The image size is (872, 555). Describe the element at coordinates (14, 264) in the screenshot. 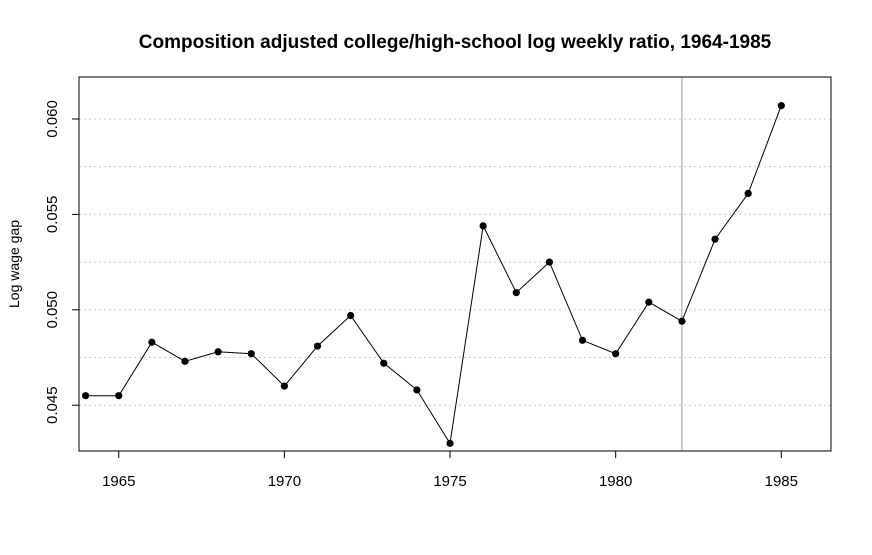

I see `y-axis-label: Log wage gap` at that location.